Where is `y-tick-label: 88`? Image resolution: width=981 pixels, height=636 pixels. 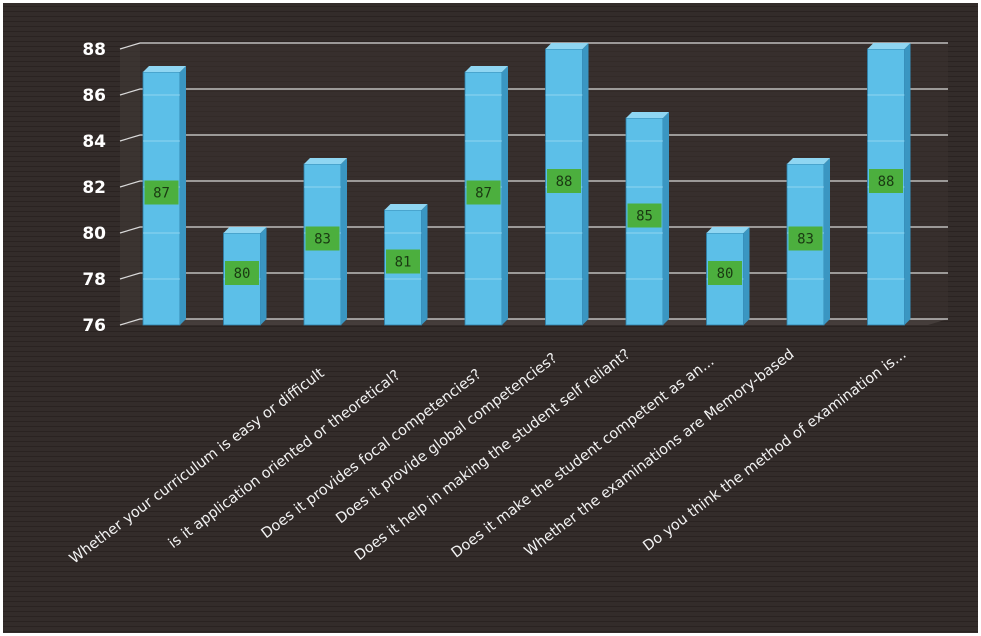 y-tick-label: 88 is located at coordinates (94, 50).